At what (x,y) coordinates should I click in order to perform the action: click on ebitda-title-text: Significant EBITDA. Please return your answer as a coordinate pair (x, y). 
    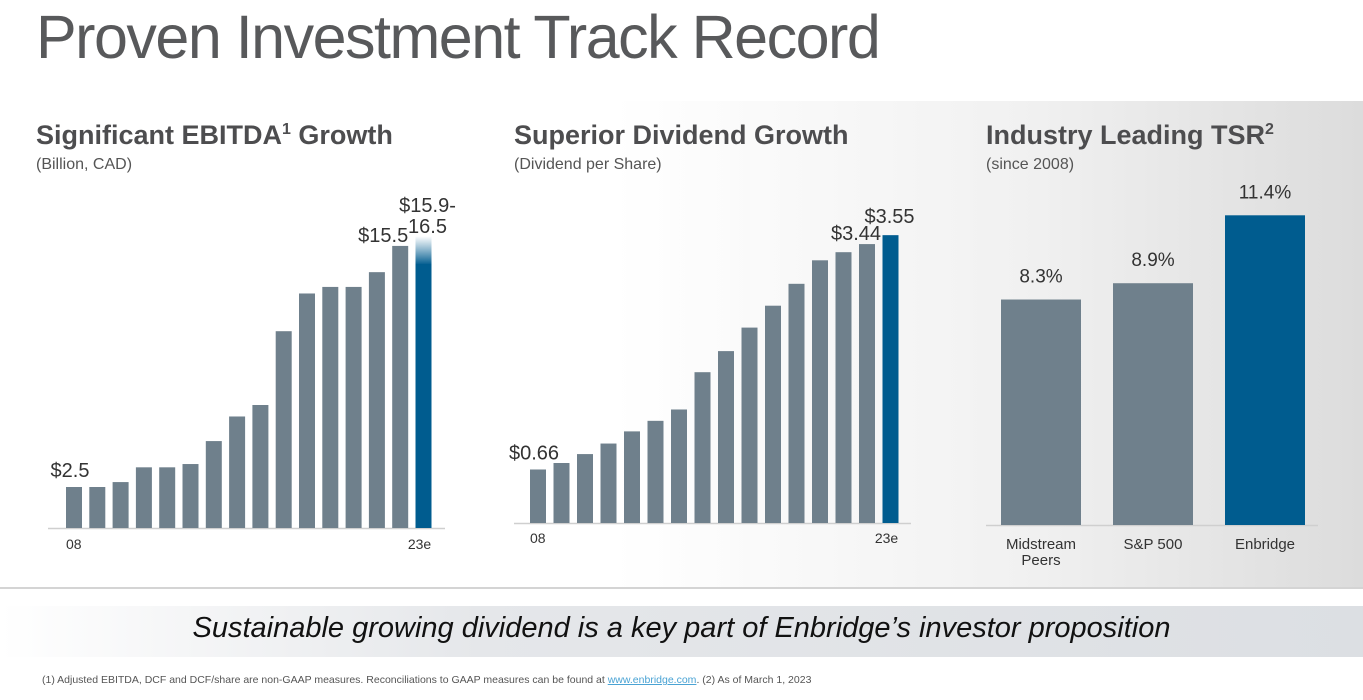
    Looking at the image, I should click on (159, 135).